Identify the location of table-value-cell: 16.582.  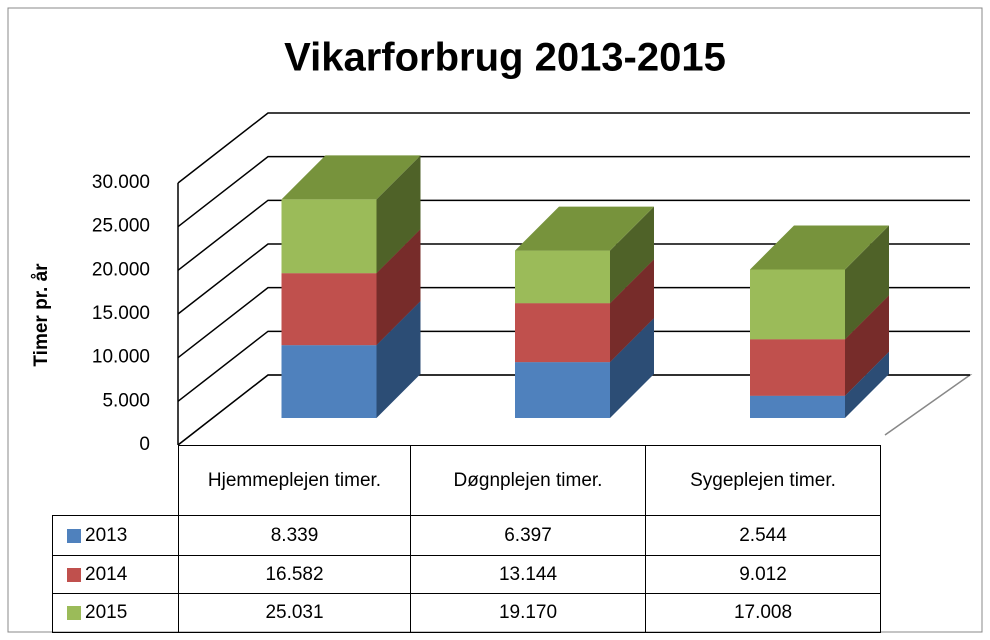
(294, 574).